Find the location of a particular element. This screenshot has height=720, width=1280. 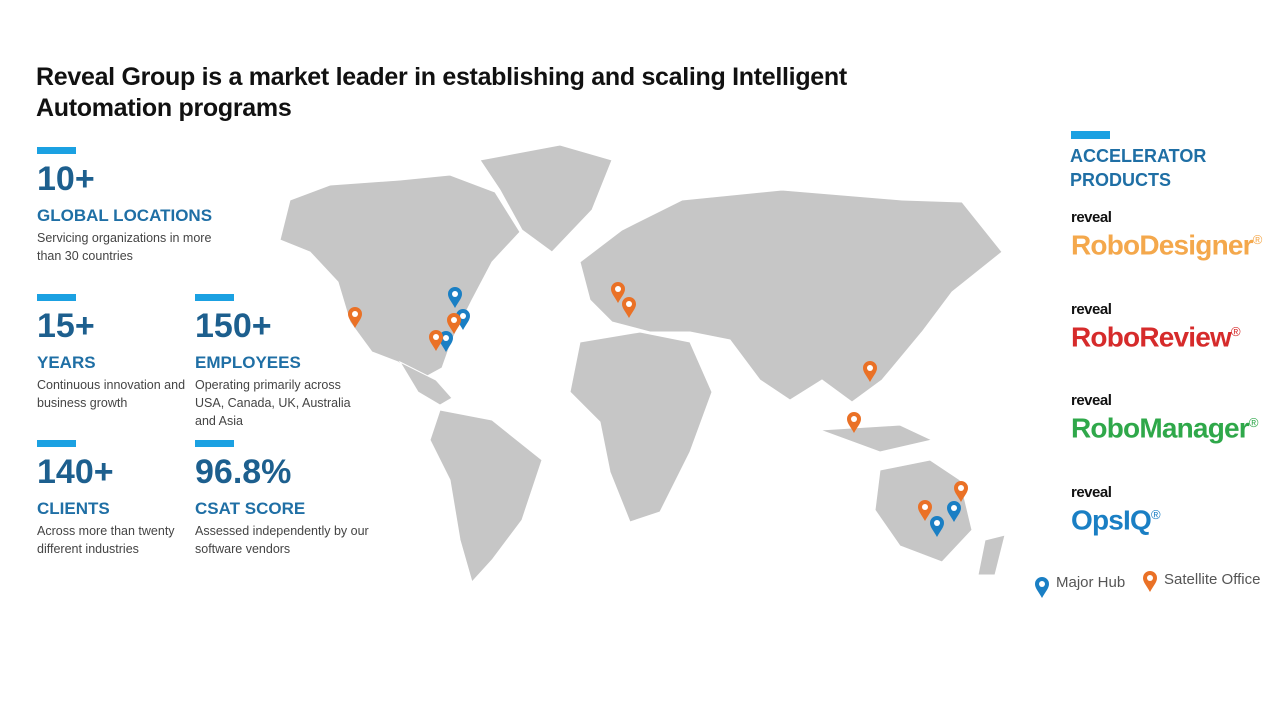

product-name-row: OpsIQ® is located at coordinates (1116, 518).